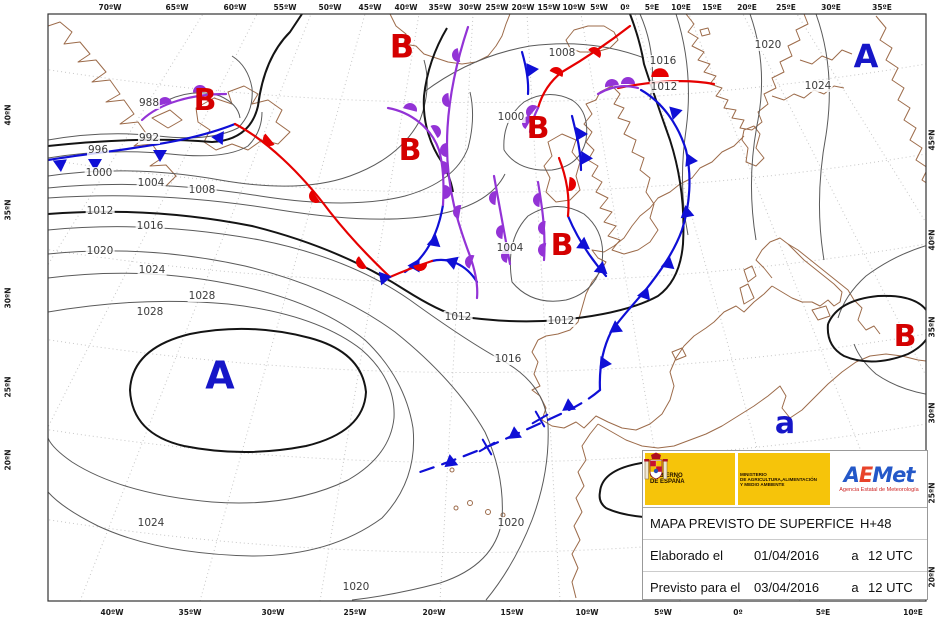 Image resolution: width=939 pixels, height=628 pixels. What do you see at coordinates (893, 475) in the screenshot?
I see `aemet-letters-met: Met` at bounding box center [893, 475].